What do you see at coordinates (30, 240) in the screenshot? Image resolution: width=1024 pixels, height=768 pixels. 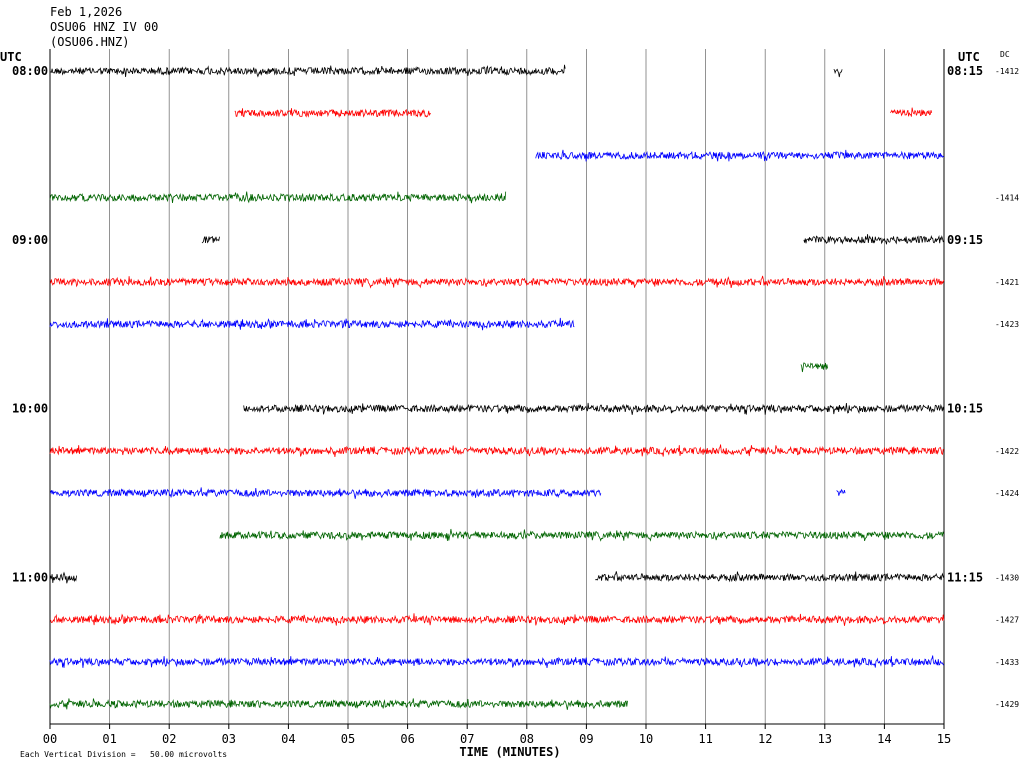 I see `row-time-left-4: 09:00` at bounding box center [30, 240].